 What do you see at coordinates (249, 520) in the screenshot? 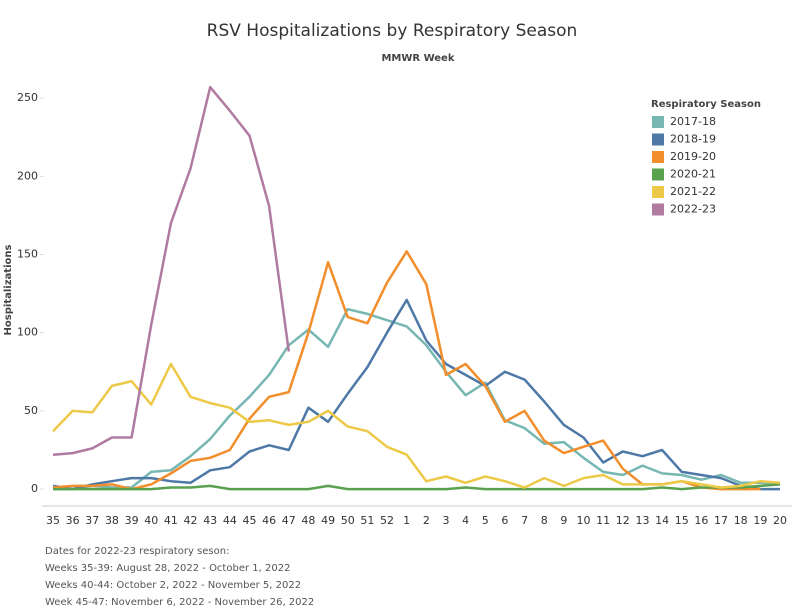
I see `x-tick-label: 45` at bounding box center [249, 520].